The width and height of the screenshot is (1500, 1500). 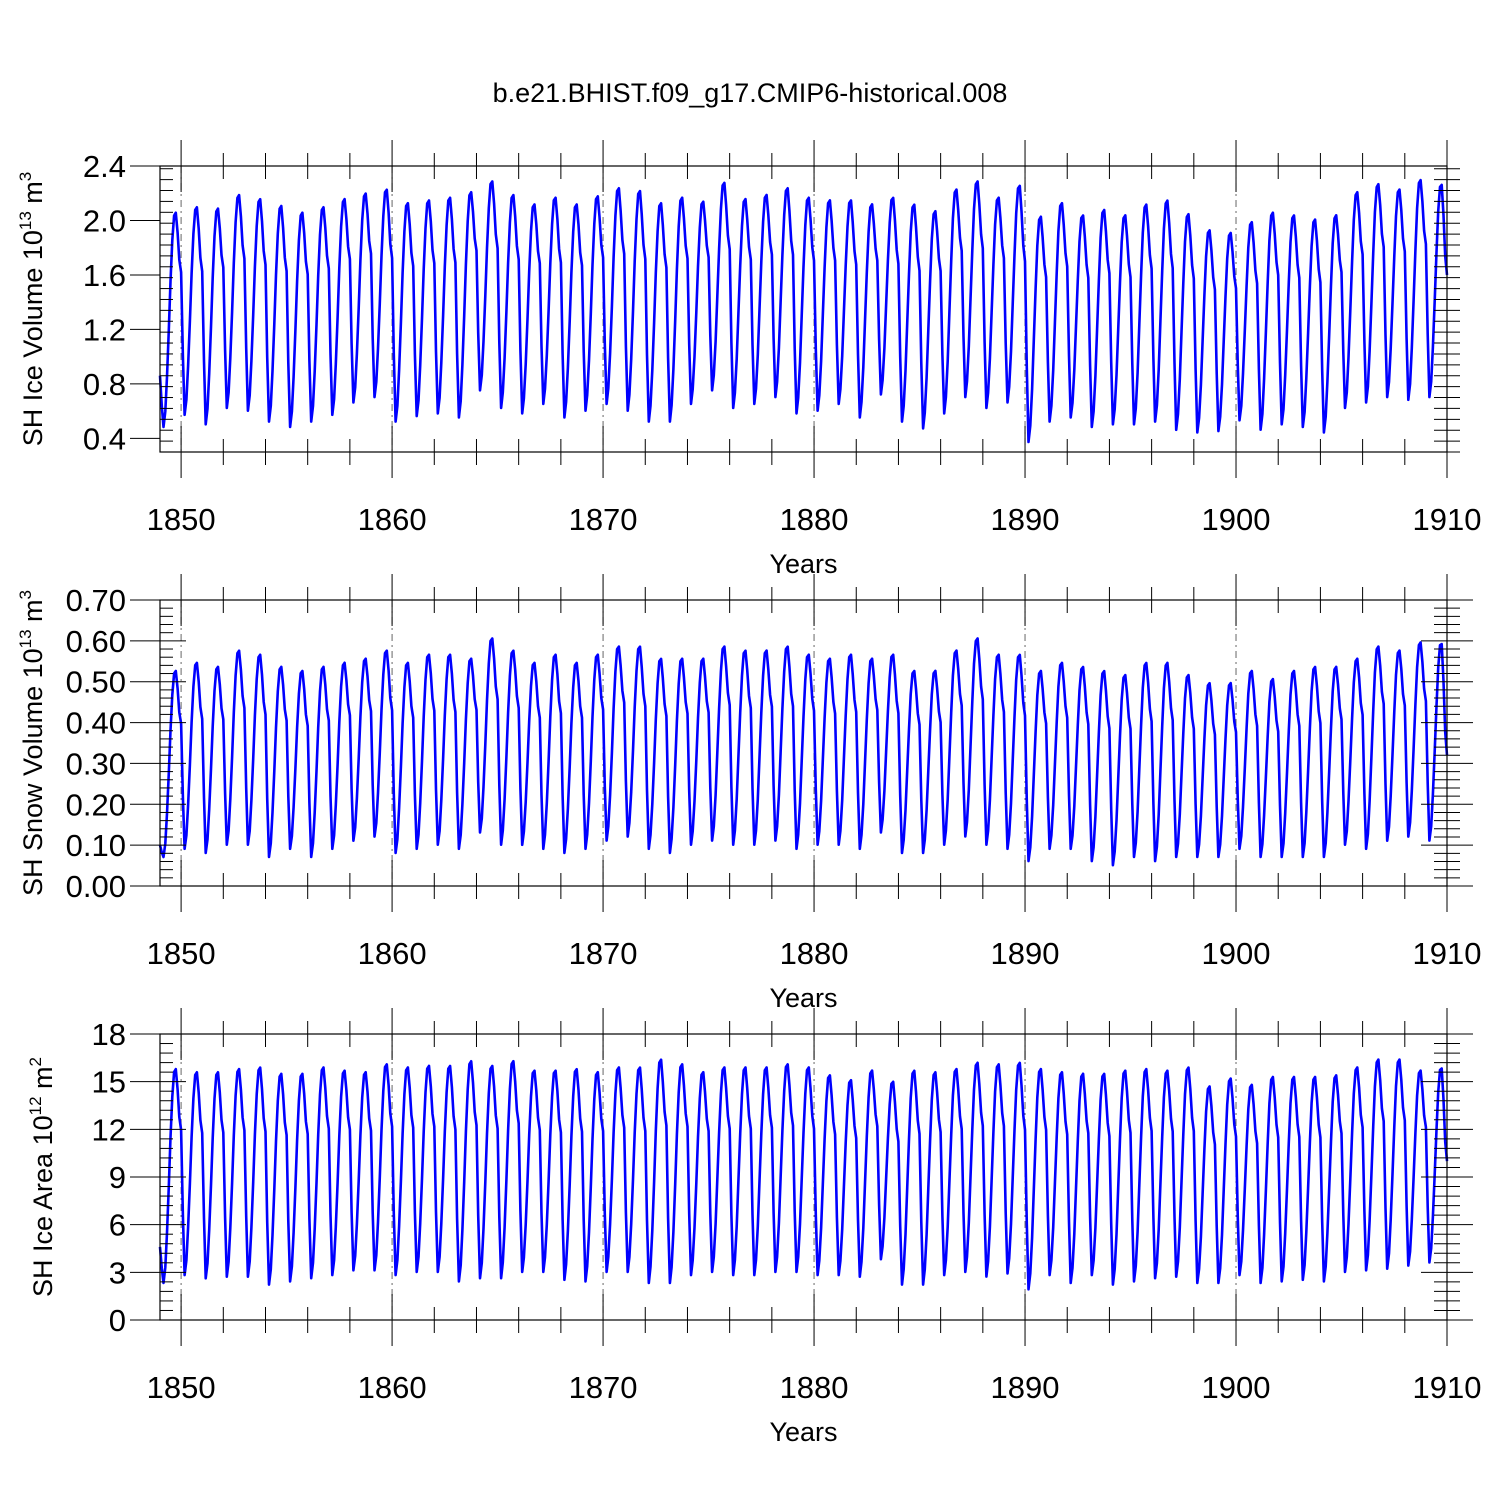 What do you see at coordinates (104, 166) in the screenshot?
I see `y-tick-label: 2.4` at bounding box center [104, 166].